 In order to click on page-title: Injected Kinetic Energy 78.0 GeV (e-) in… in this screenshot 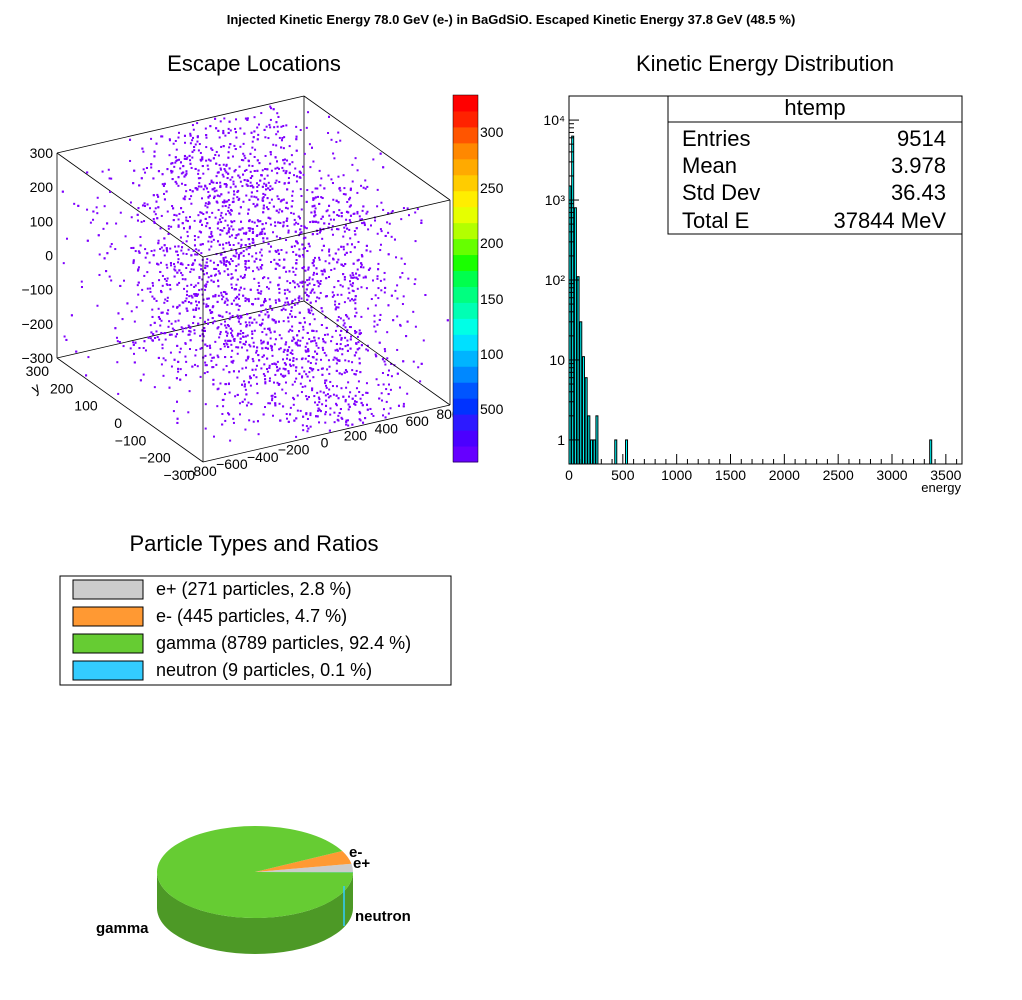, I will do `click(511, 19)`.